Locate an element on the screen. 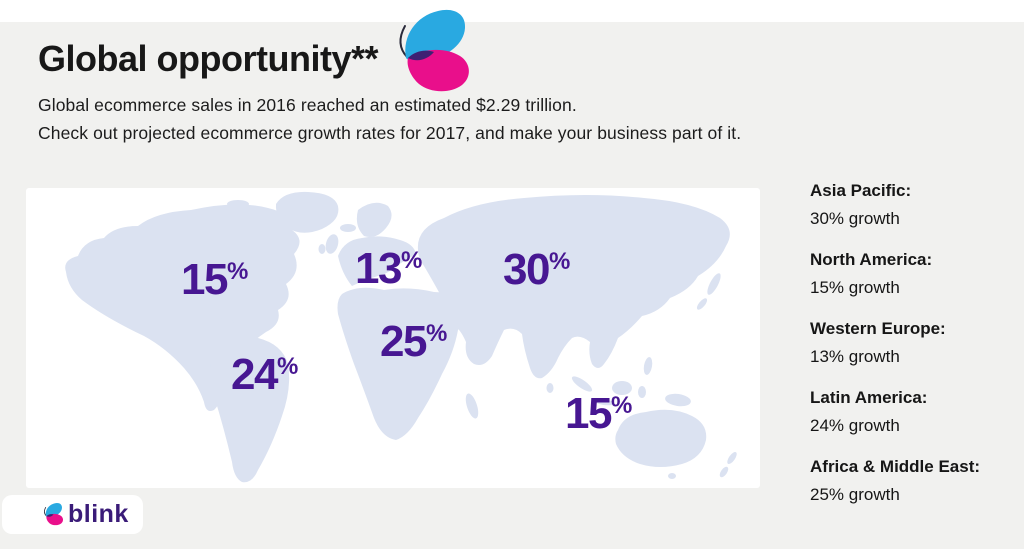  map-label-north-america-value: 15 is located at coordinates (204, 279).